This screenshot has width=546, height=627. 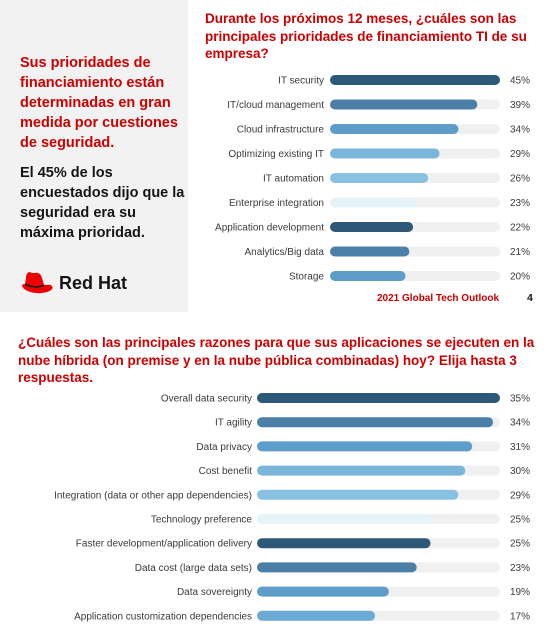 What do you see at coordinates (233, 423) in the screenshot?
I see `category-label: IT agility` at bounding box center [233, 423].